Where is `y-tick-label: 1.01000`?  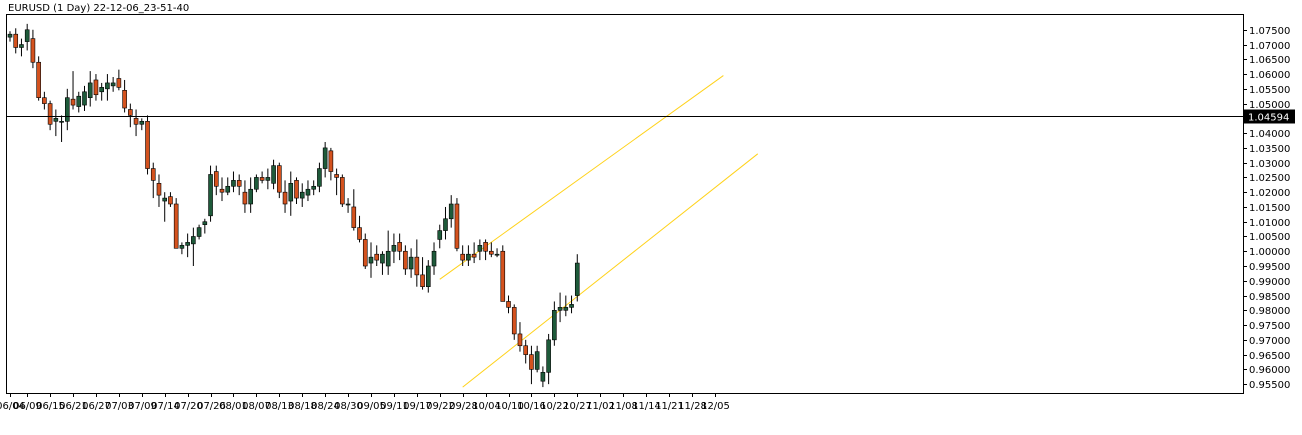
y-tick-label: 1.01000 is located at coordinates (1269, 223).